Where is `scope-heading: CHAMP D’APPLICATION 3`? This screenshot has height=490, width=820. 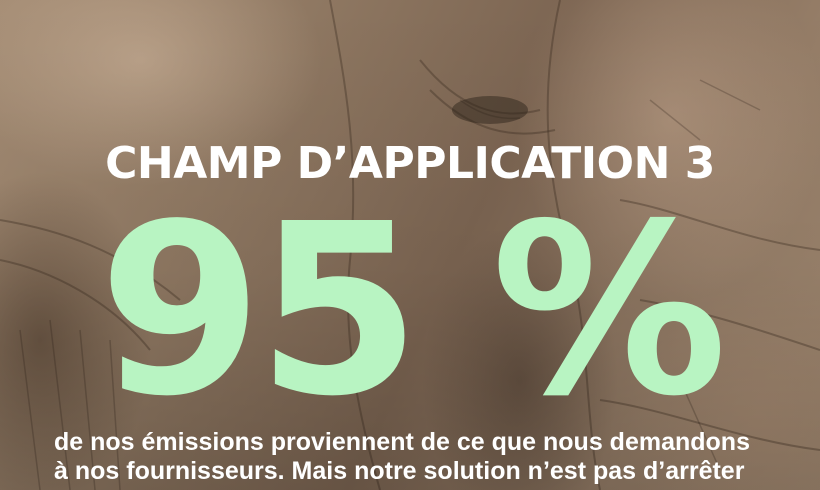 scope-heading: CHAMP D’APPLICATION 3 is located at coordinates (410, 163).